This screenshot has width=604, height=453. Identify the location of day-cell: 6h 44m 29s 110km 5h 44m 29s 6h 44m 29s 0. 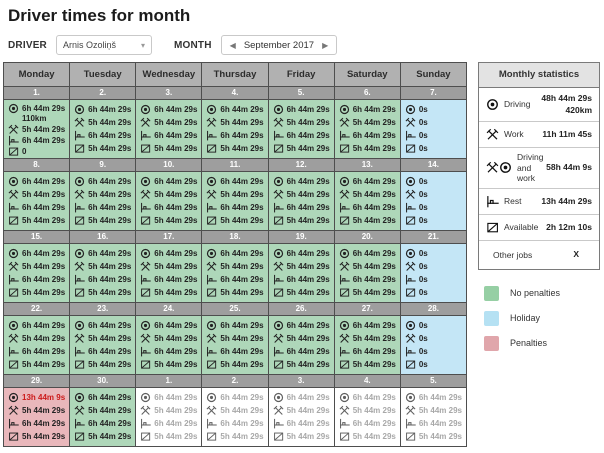
(36, 129).